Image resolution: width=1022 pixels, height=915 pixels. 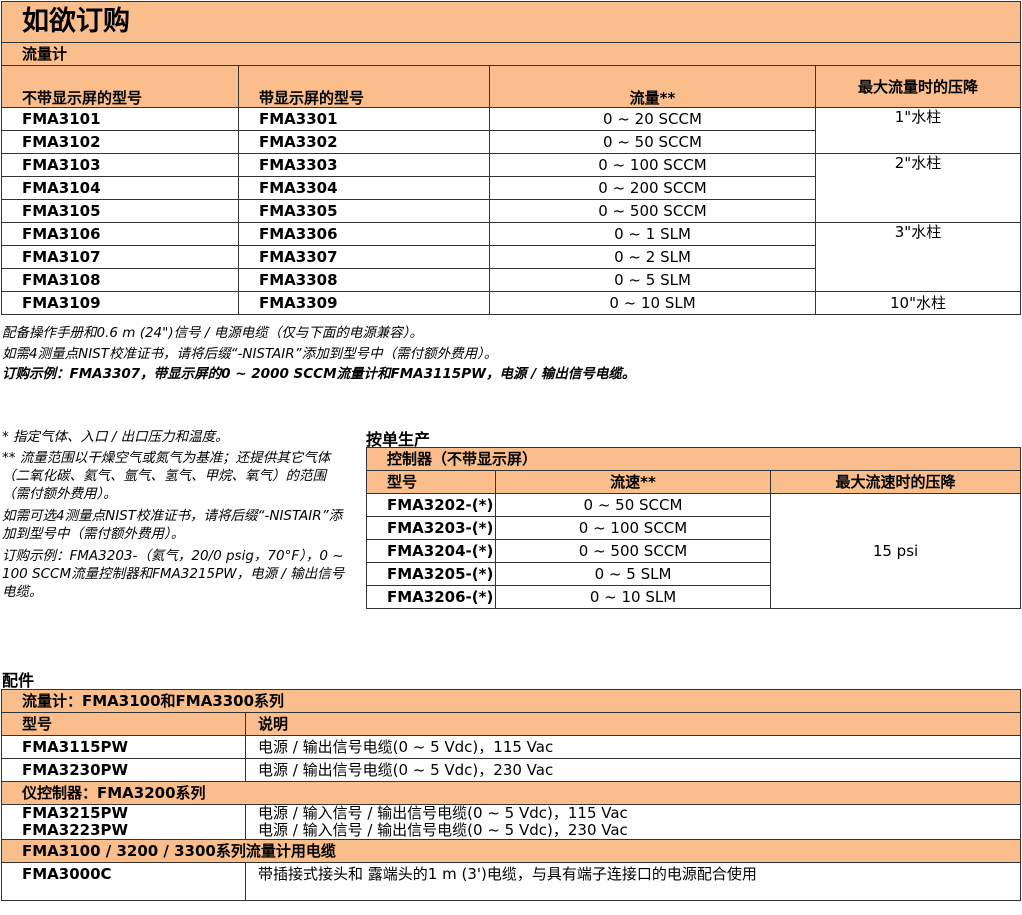 I want to click on table-row: FMA3108 FMA3308 0 ~ 5 SLM, so click(x=511, y=280).